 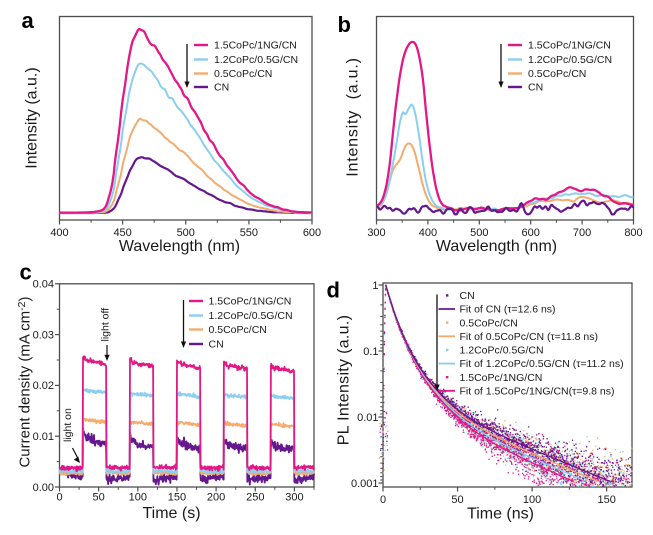 What do you see at coordinates (542, 364) in the screenshot?
I see `svg-text:Fit of 1.2CoPc/0.5G/CN (τ=11.2: Fit of 1.2CoPc/0.5G/CN (τ=11.2 ns)` at bounding box center [542, 364].